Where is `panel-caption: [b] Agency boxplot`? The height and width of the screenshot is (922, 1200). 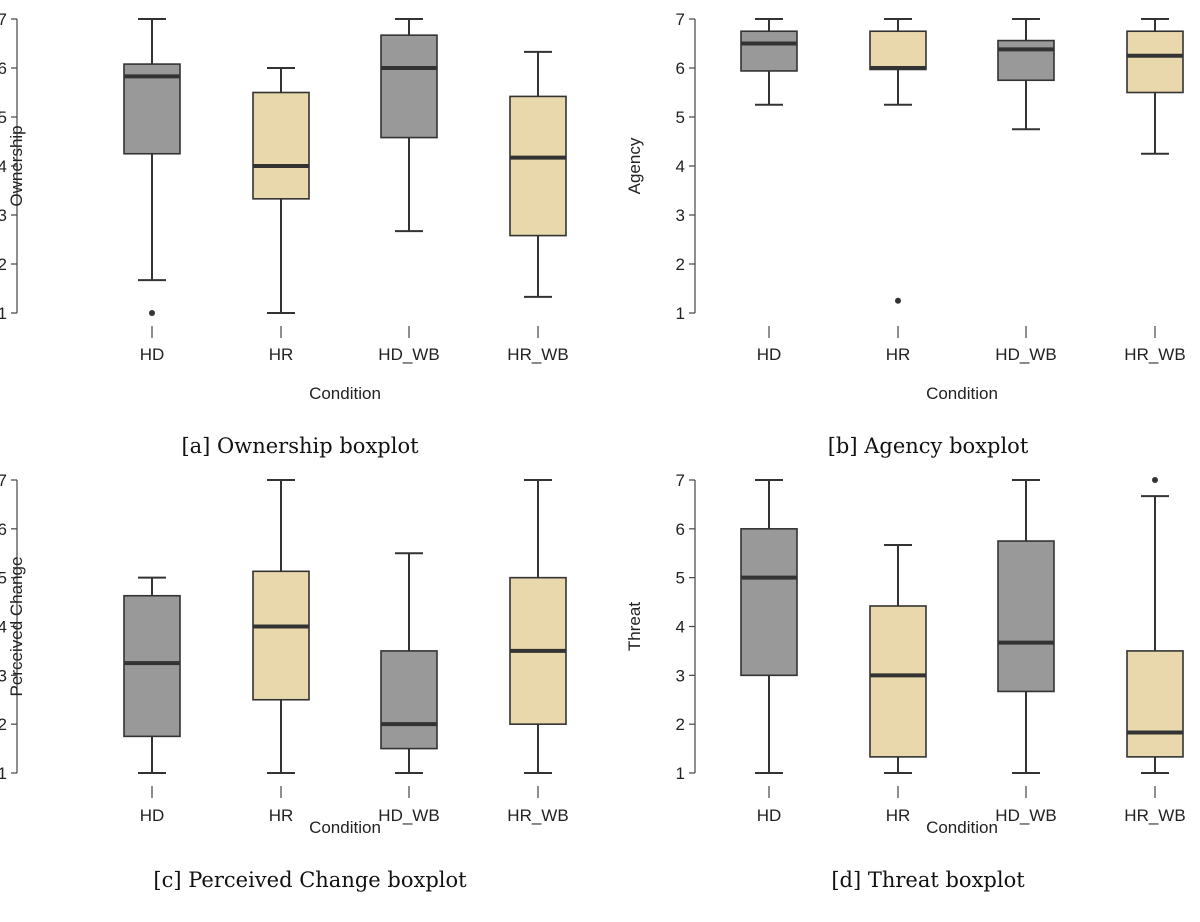 panel-caption: [b] Agency boxplot is located at coordinates (928, 446).